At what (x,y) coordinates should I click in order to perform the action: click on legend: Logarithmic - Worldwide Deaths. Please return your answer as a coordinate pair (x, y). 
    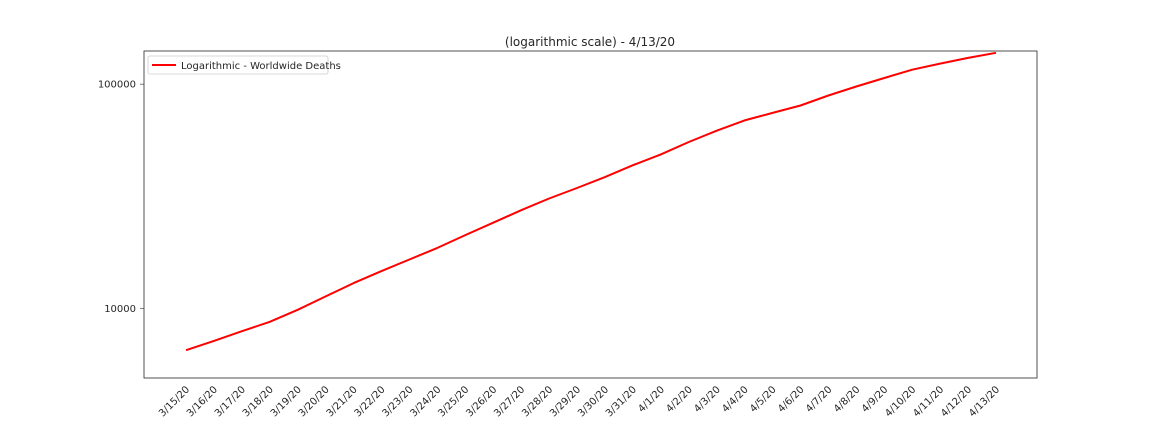
    Looking at the image, I should click on (244, 65).